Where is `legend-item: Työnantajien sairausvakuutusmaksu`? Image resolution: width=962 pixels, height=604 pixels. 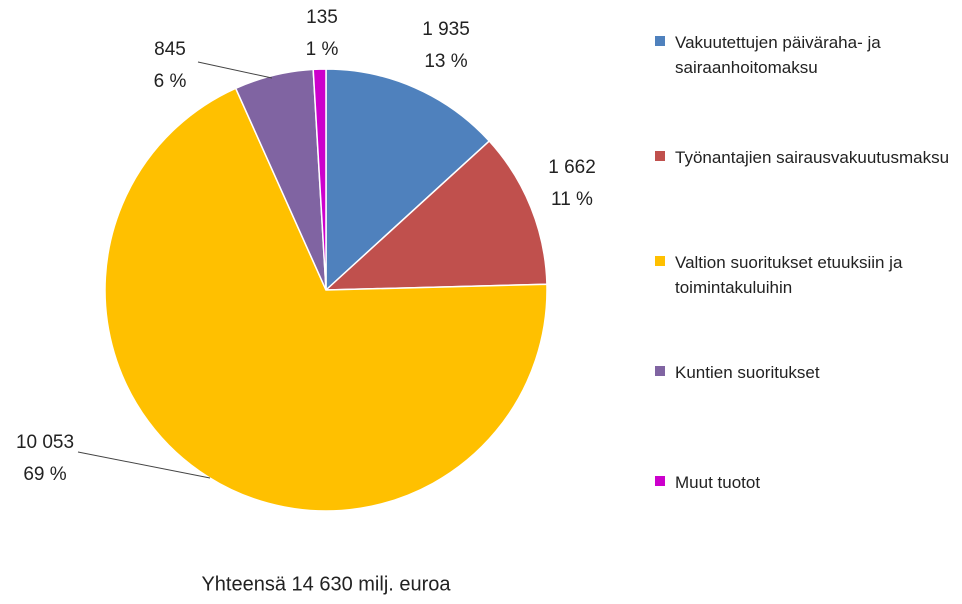 legend-item: Työnantajien sairausvakuutusmaksu is located at coordinates (807, 157).